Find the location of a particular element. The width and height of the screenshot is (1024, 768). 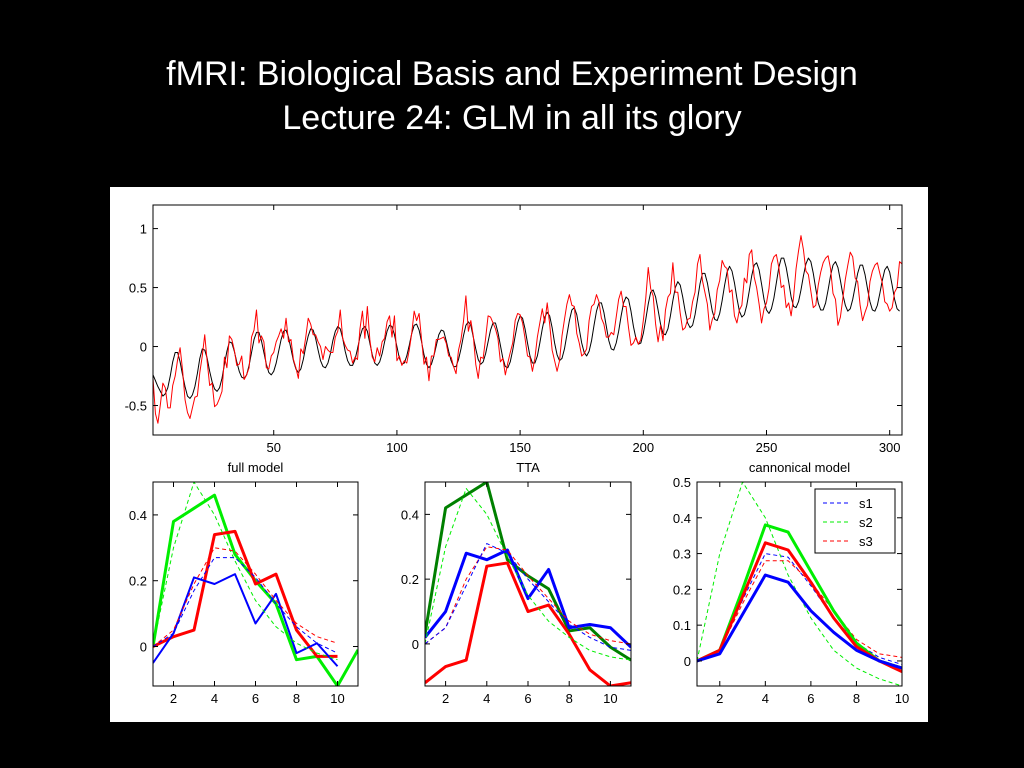

chart-2-y-tick-label: 0.4 is located at coordinates (138, 515).